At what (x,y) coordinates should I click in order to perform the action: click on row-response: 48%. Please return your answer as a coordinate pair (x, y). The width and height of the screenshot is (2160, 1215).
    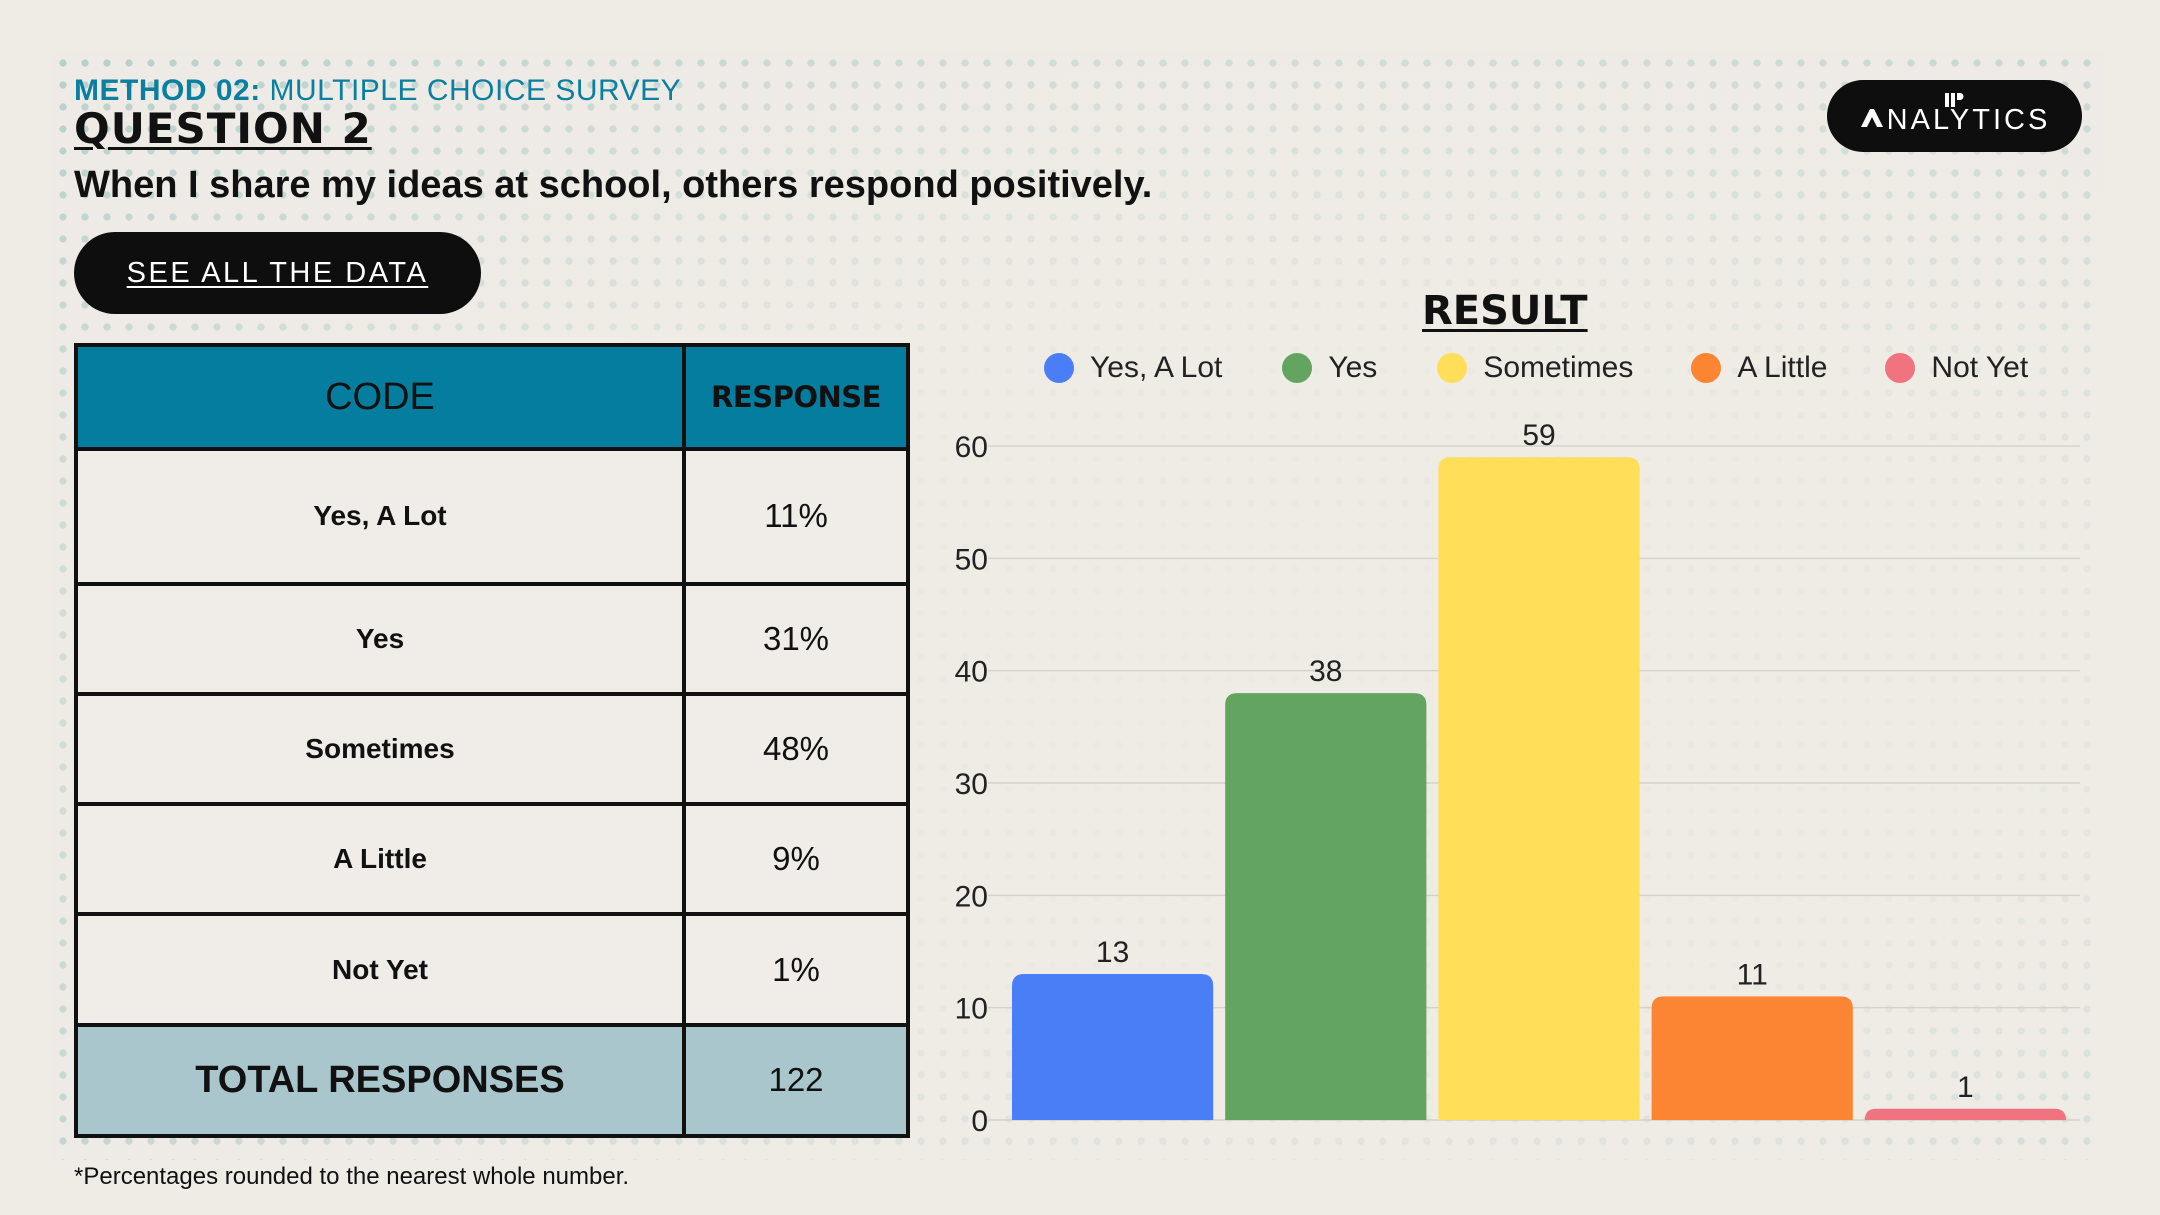
    Looking at the image, I should click on (796, 749).